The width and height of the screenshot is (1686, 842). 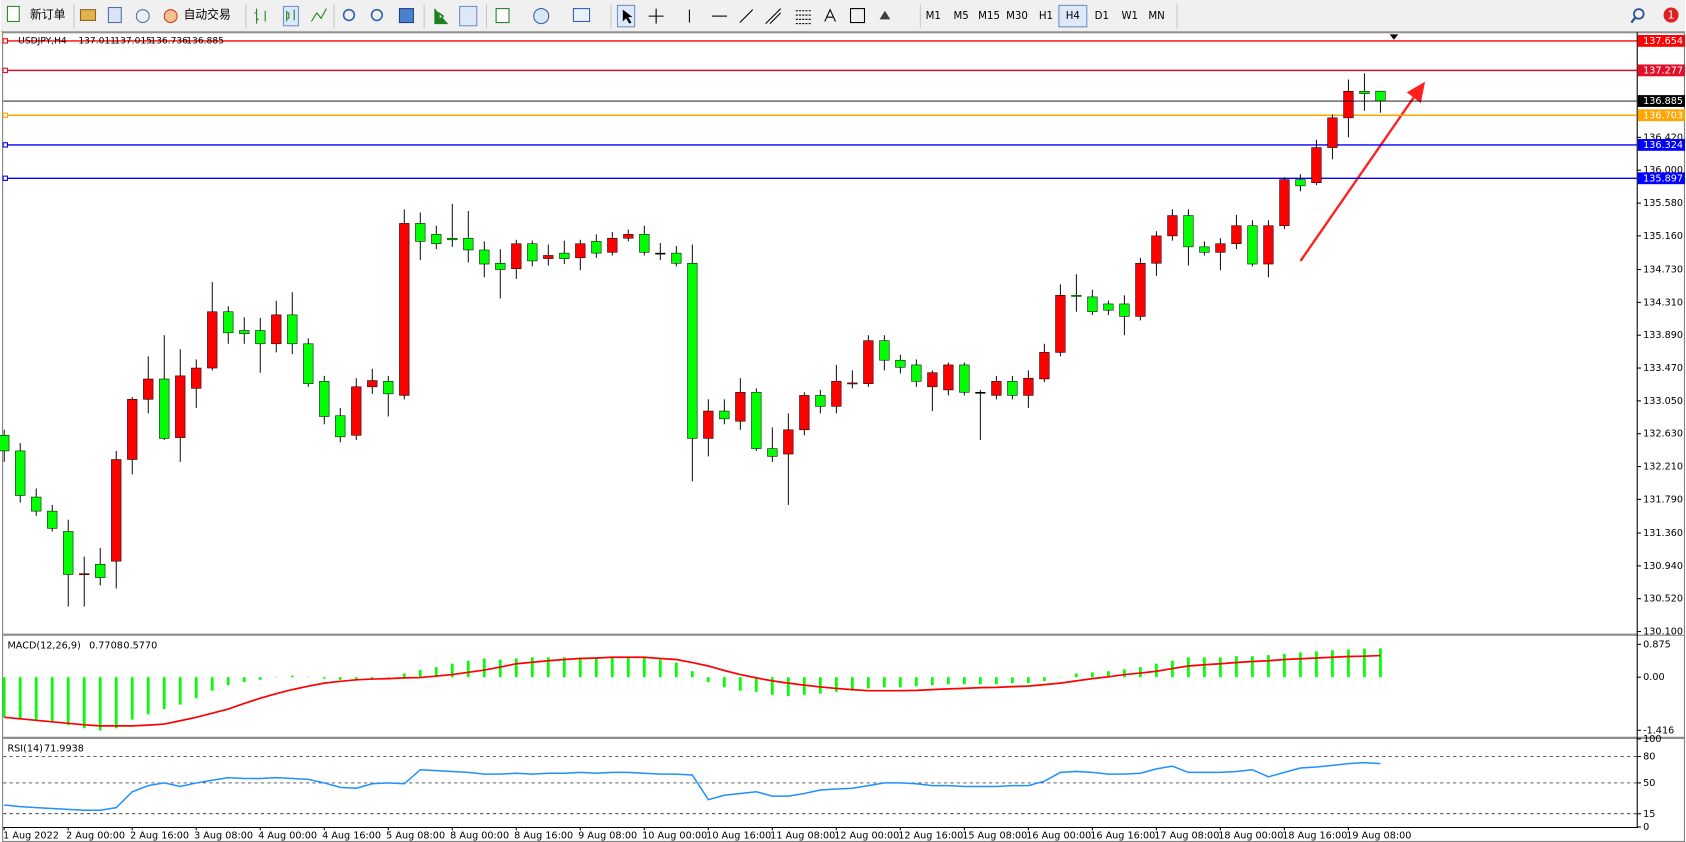 What do you see at coordinates (260, 16) in the screenshot?
I see `bar-chart-button` at bounding box center [260, 16].